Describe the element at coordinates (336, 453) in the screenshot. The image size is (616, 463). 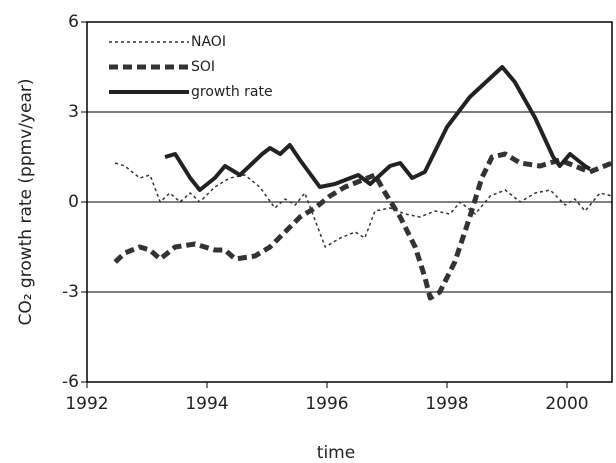
I see `x-axis-label: time` at that location.